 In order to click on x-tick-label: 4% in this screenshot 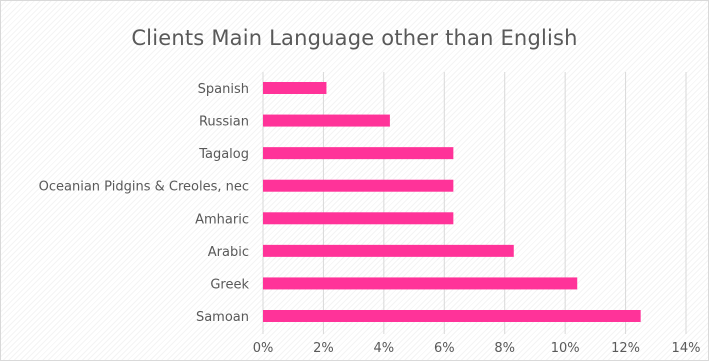, I will do `click(384, 348)`.